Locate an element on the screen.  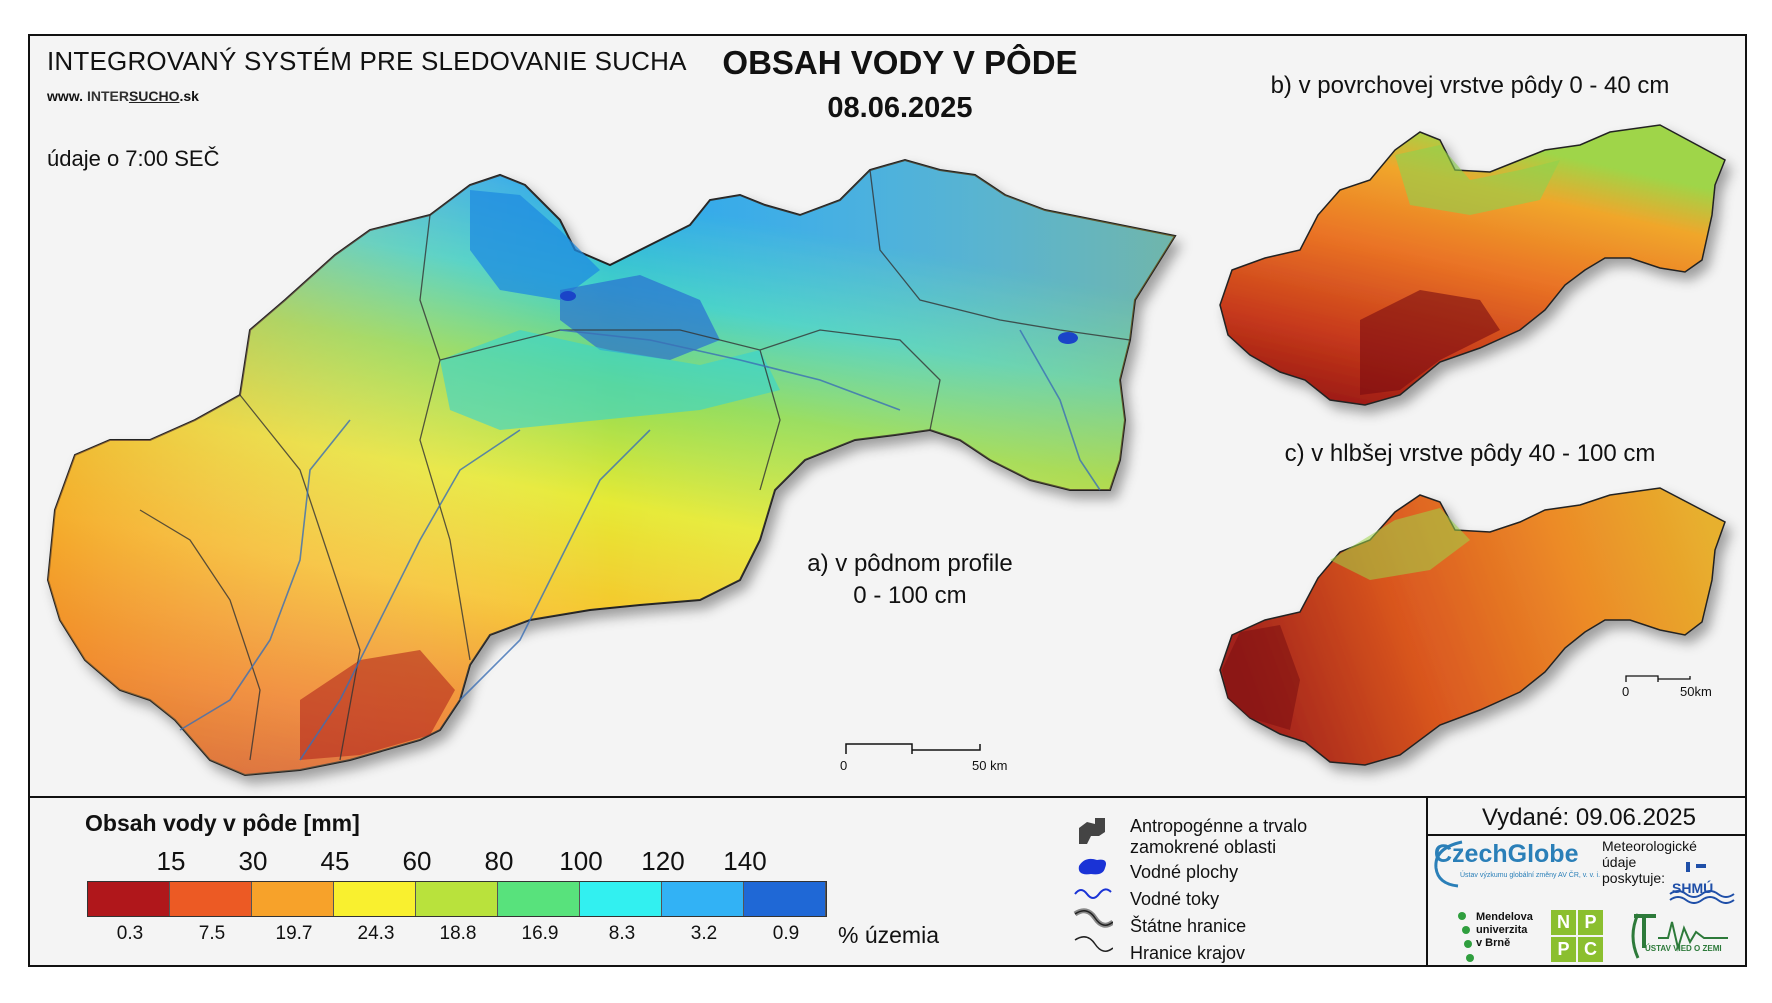
legend-title: Obsah vody v pôde [mm] is located at coordinates (222, 823).